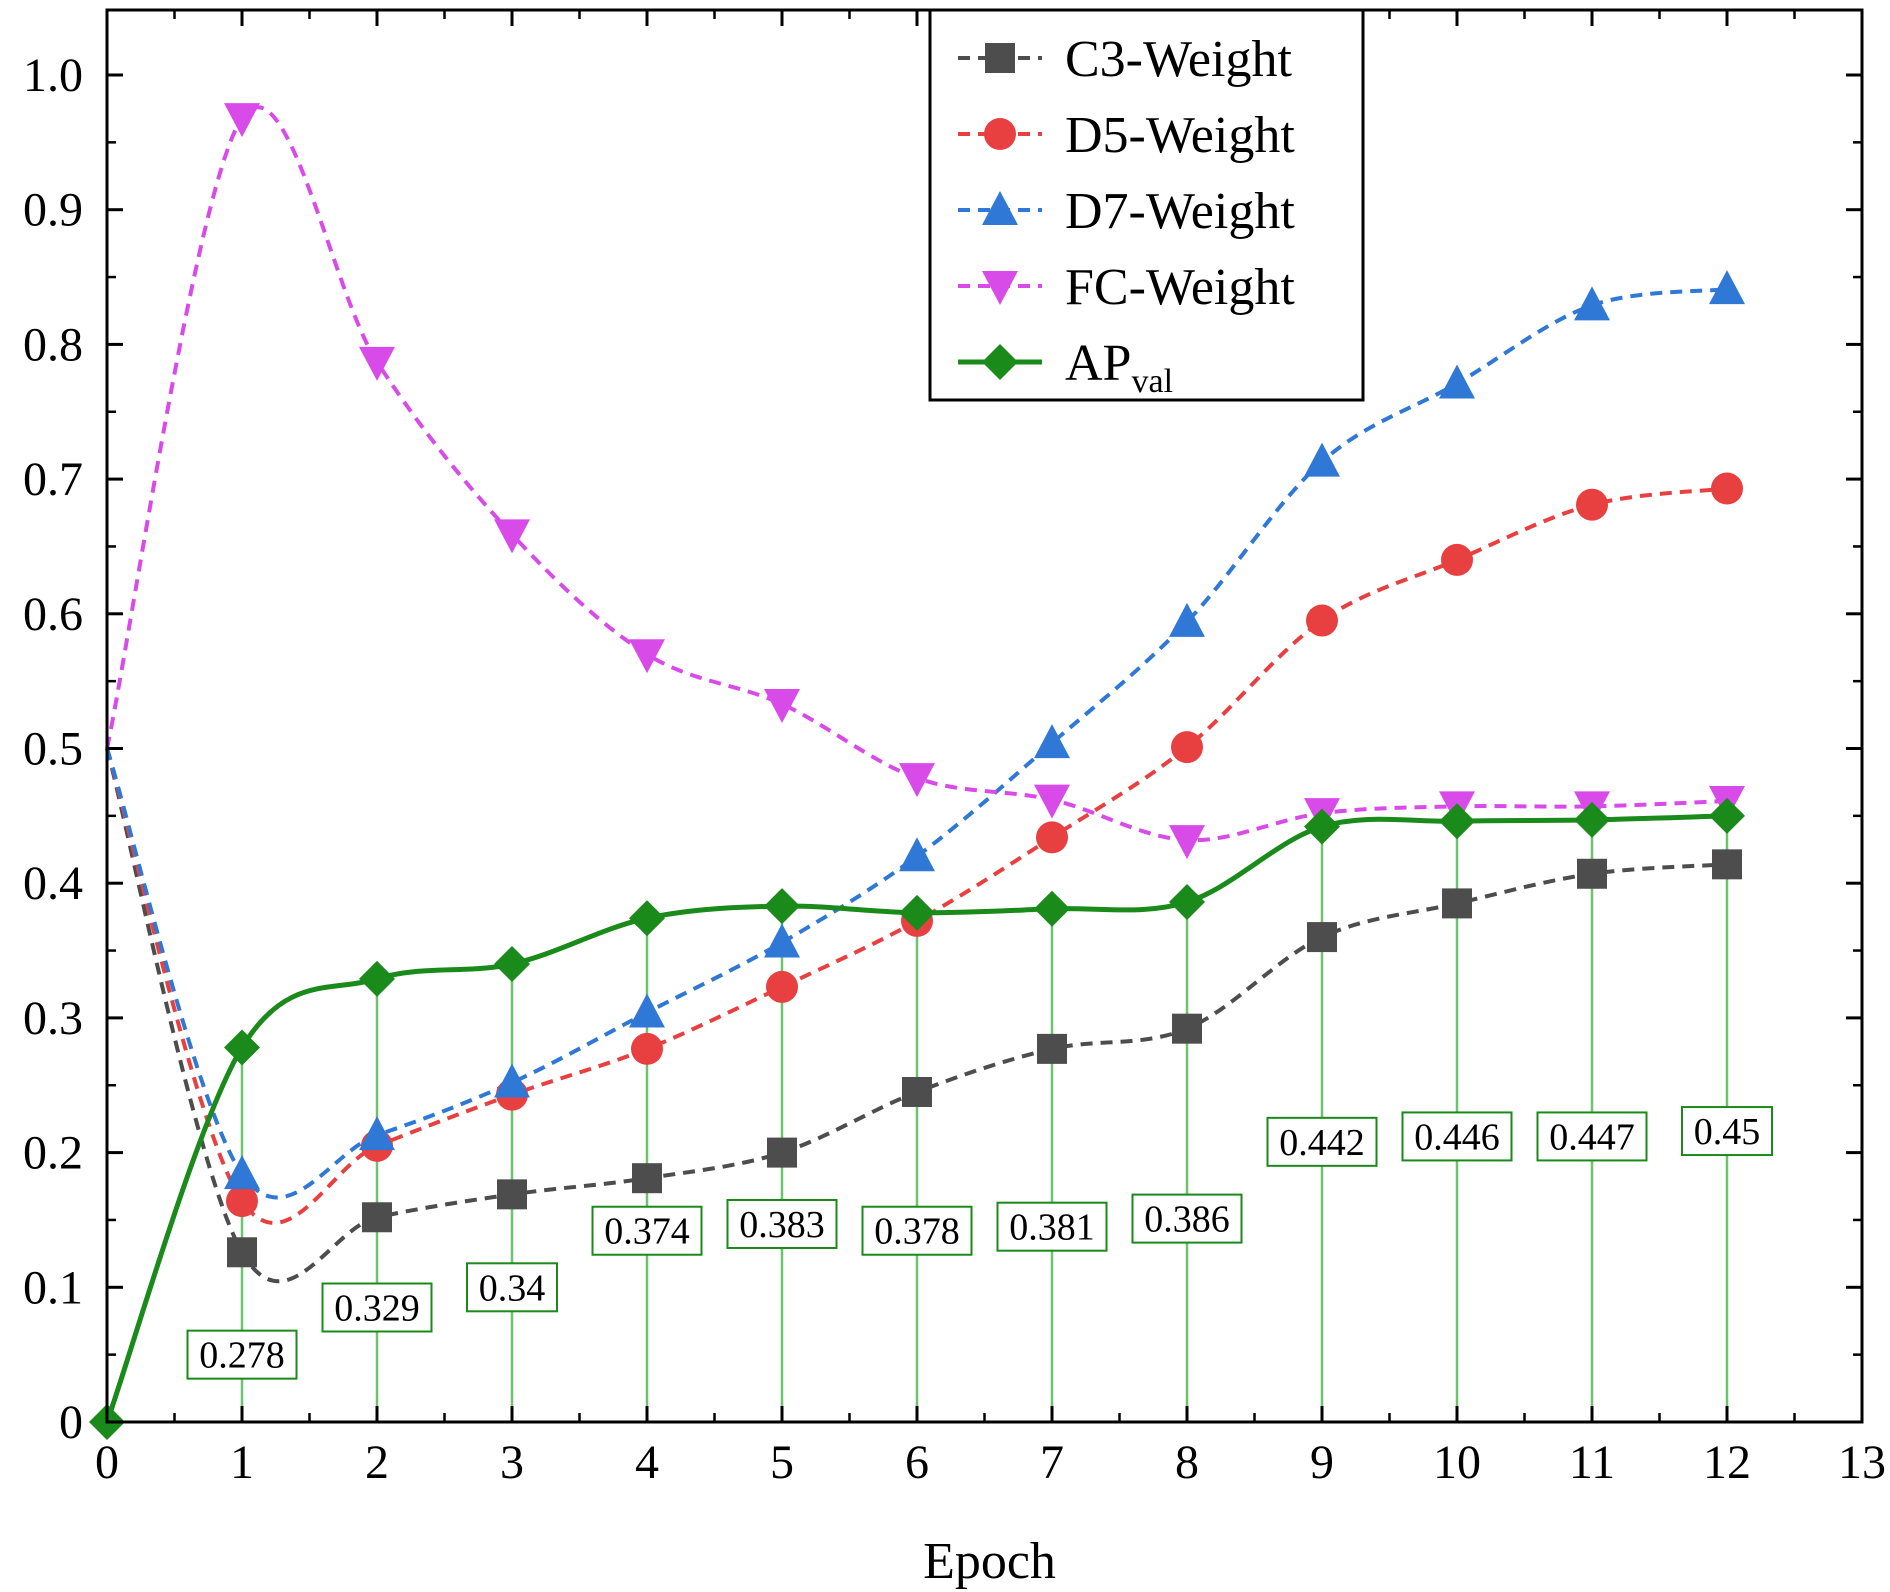  What do you see at coordinates (1052, 1462) in the screenshot?
I see `x-tick-label: 7` at bounding box center [1052, 1462].